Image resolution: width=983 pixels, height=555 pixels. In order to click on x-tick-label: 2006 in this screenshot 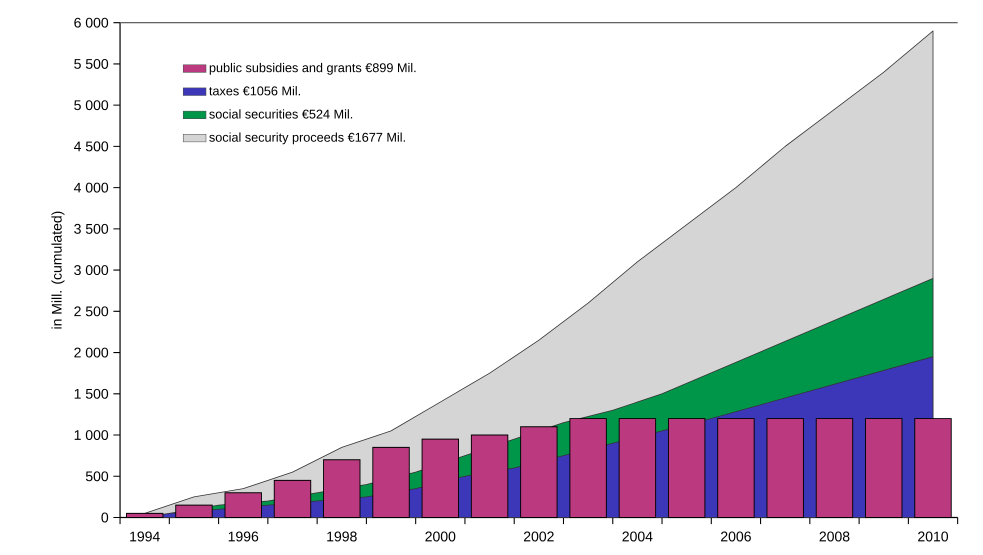, I will do `click(736, 537)`.